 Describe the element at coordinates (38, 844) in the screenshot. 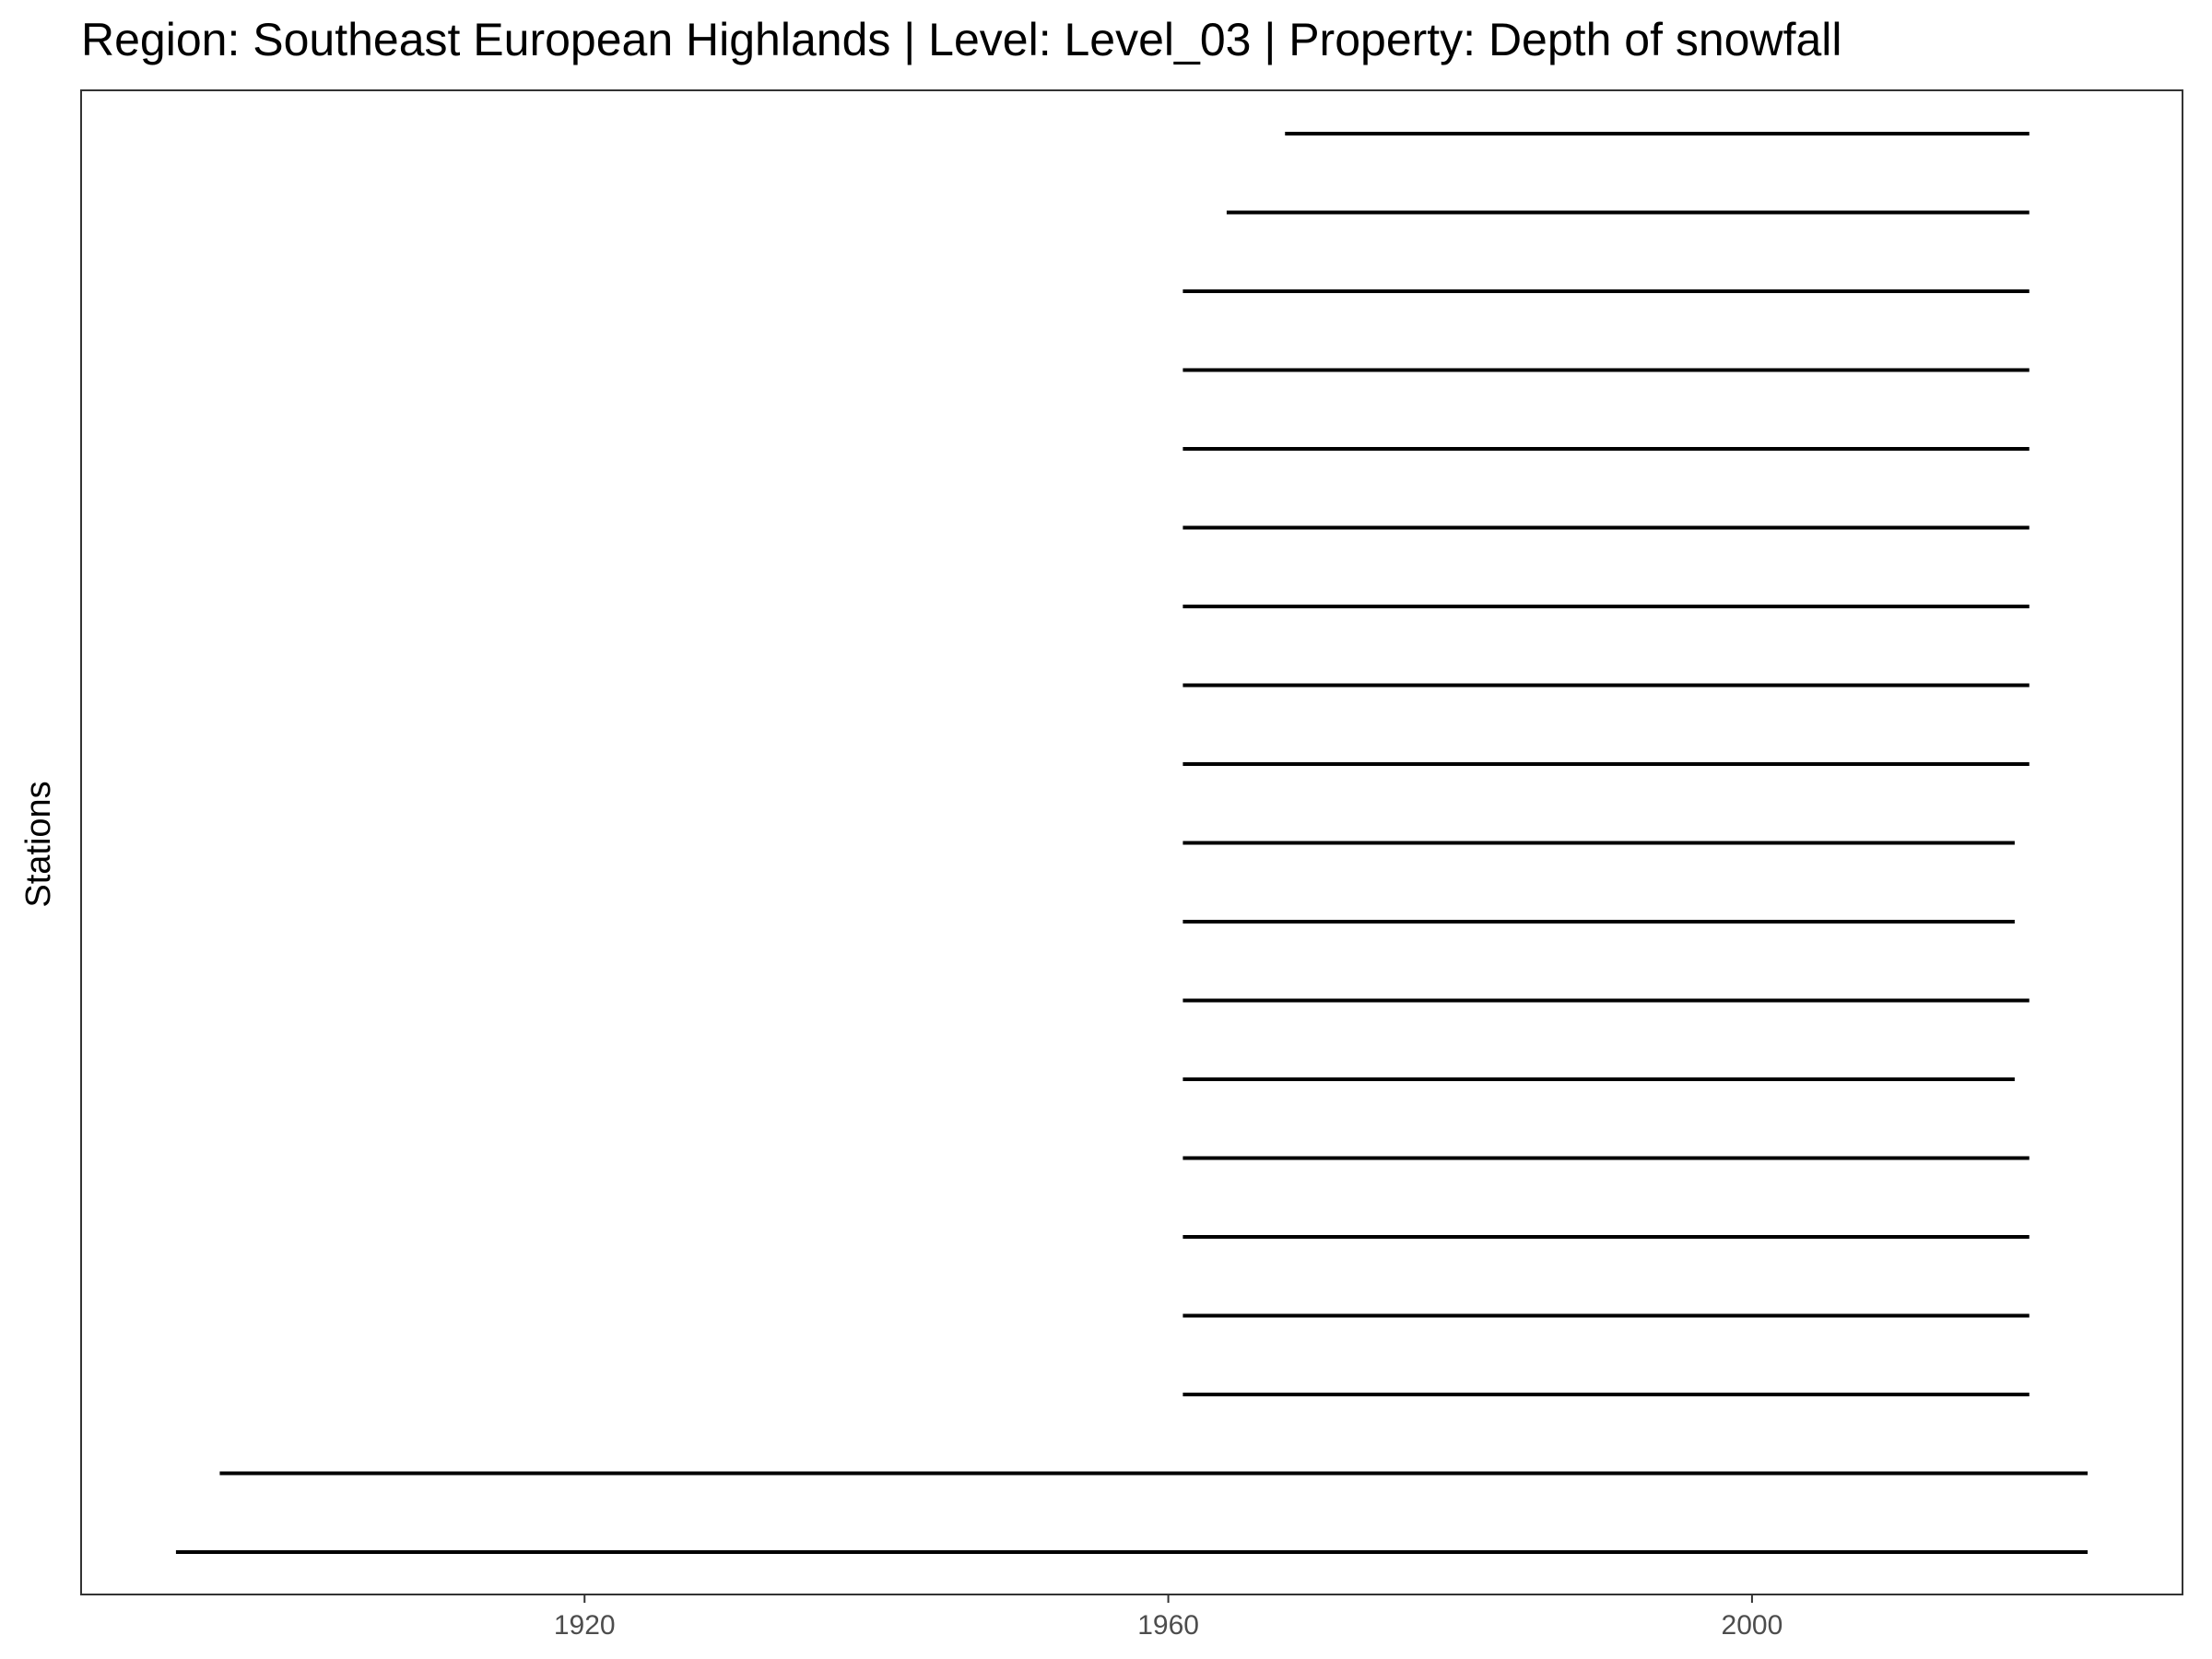

I see `y-axis-label: Stations` at that location.